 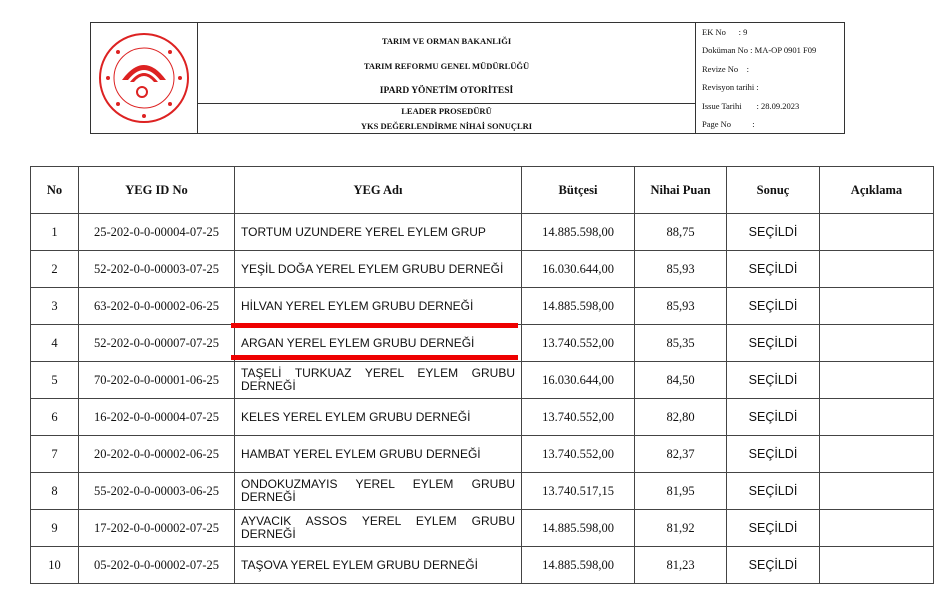 I want to click on cell-final-score: 85,35, so click(x=680, y=343).